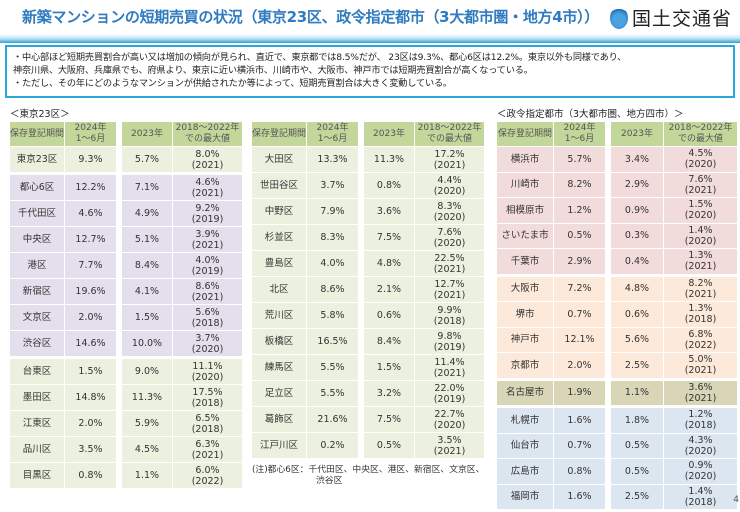 This screenshot has height=512, width=740. I want to click on table-row: 葛飾区 21.6% 7.5% 22.7% (2020), so click(368, 419).